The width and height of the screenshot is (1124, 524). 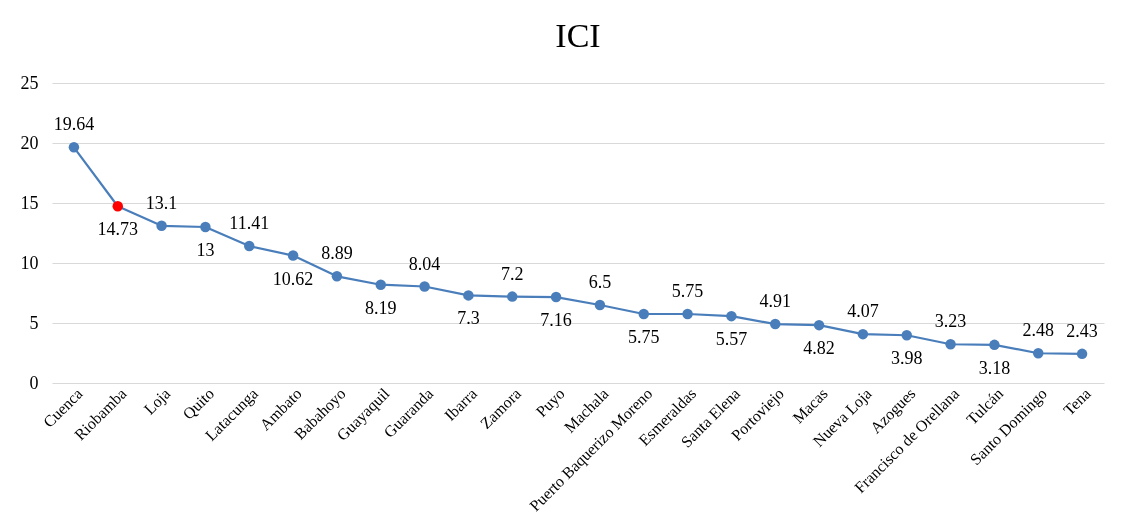 What do you see at coordinates (249, 223) in the screenshot?
I see `data-label: 11.41` at bounding box center [249, 223].